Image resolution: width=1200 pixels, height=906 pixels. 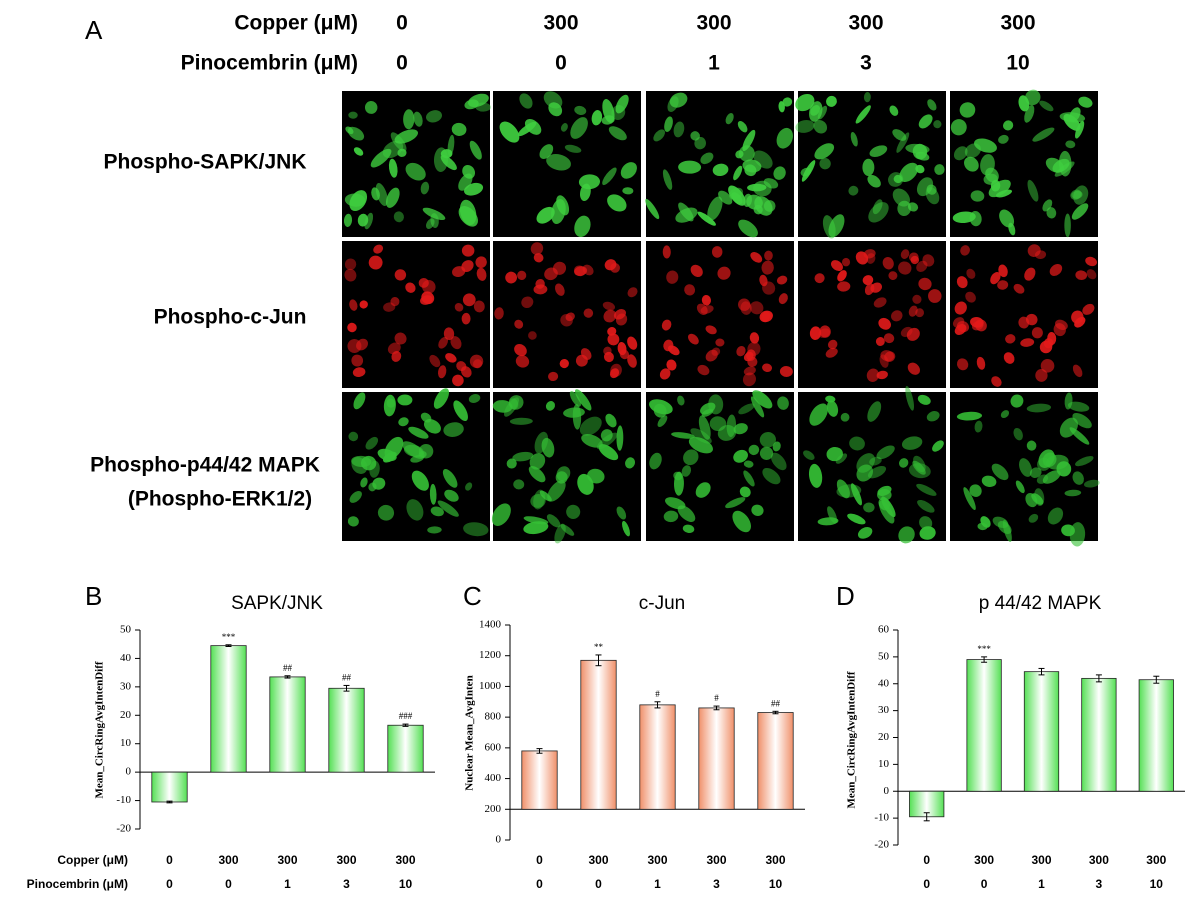 I want to click on y-tick-label: 10, so click(x=884, y=764).